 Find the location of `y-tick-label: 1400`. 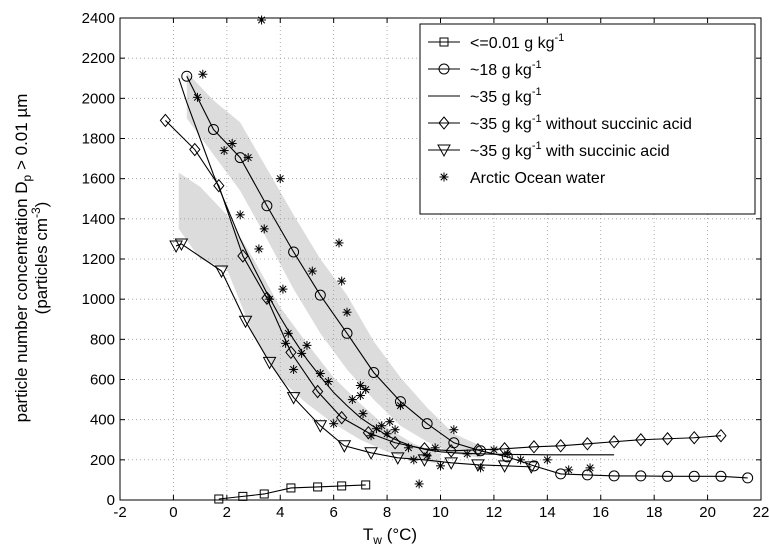

y-tick-label: 1400 is located at coordinates (98, 219).